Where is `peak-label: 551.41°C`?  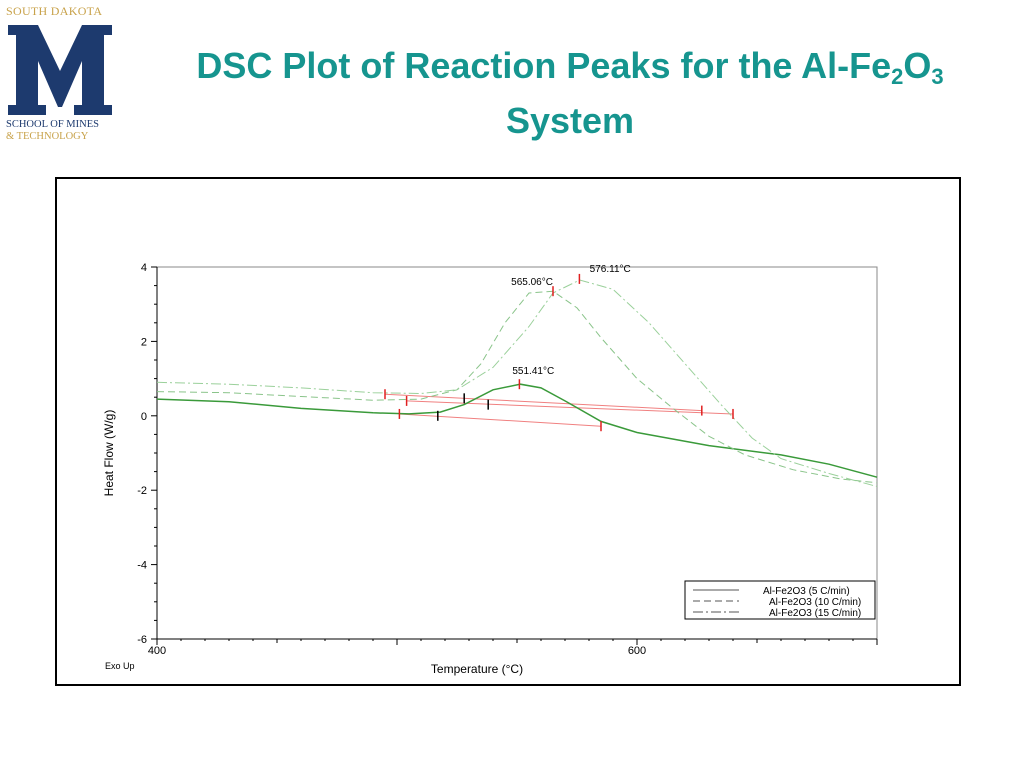
peak-label: 551.41°C is located at coordinates (533, 371).